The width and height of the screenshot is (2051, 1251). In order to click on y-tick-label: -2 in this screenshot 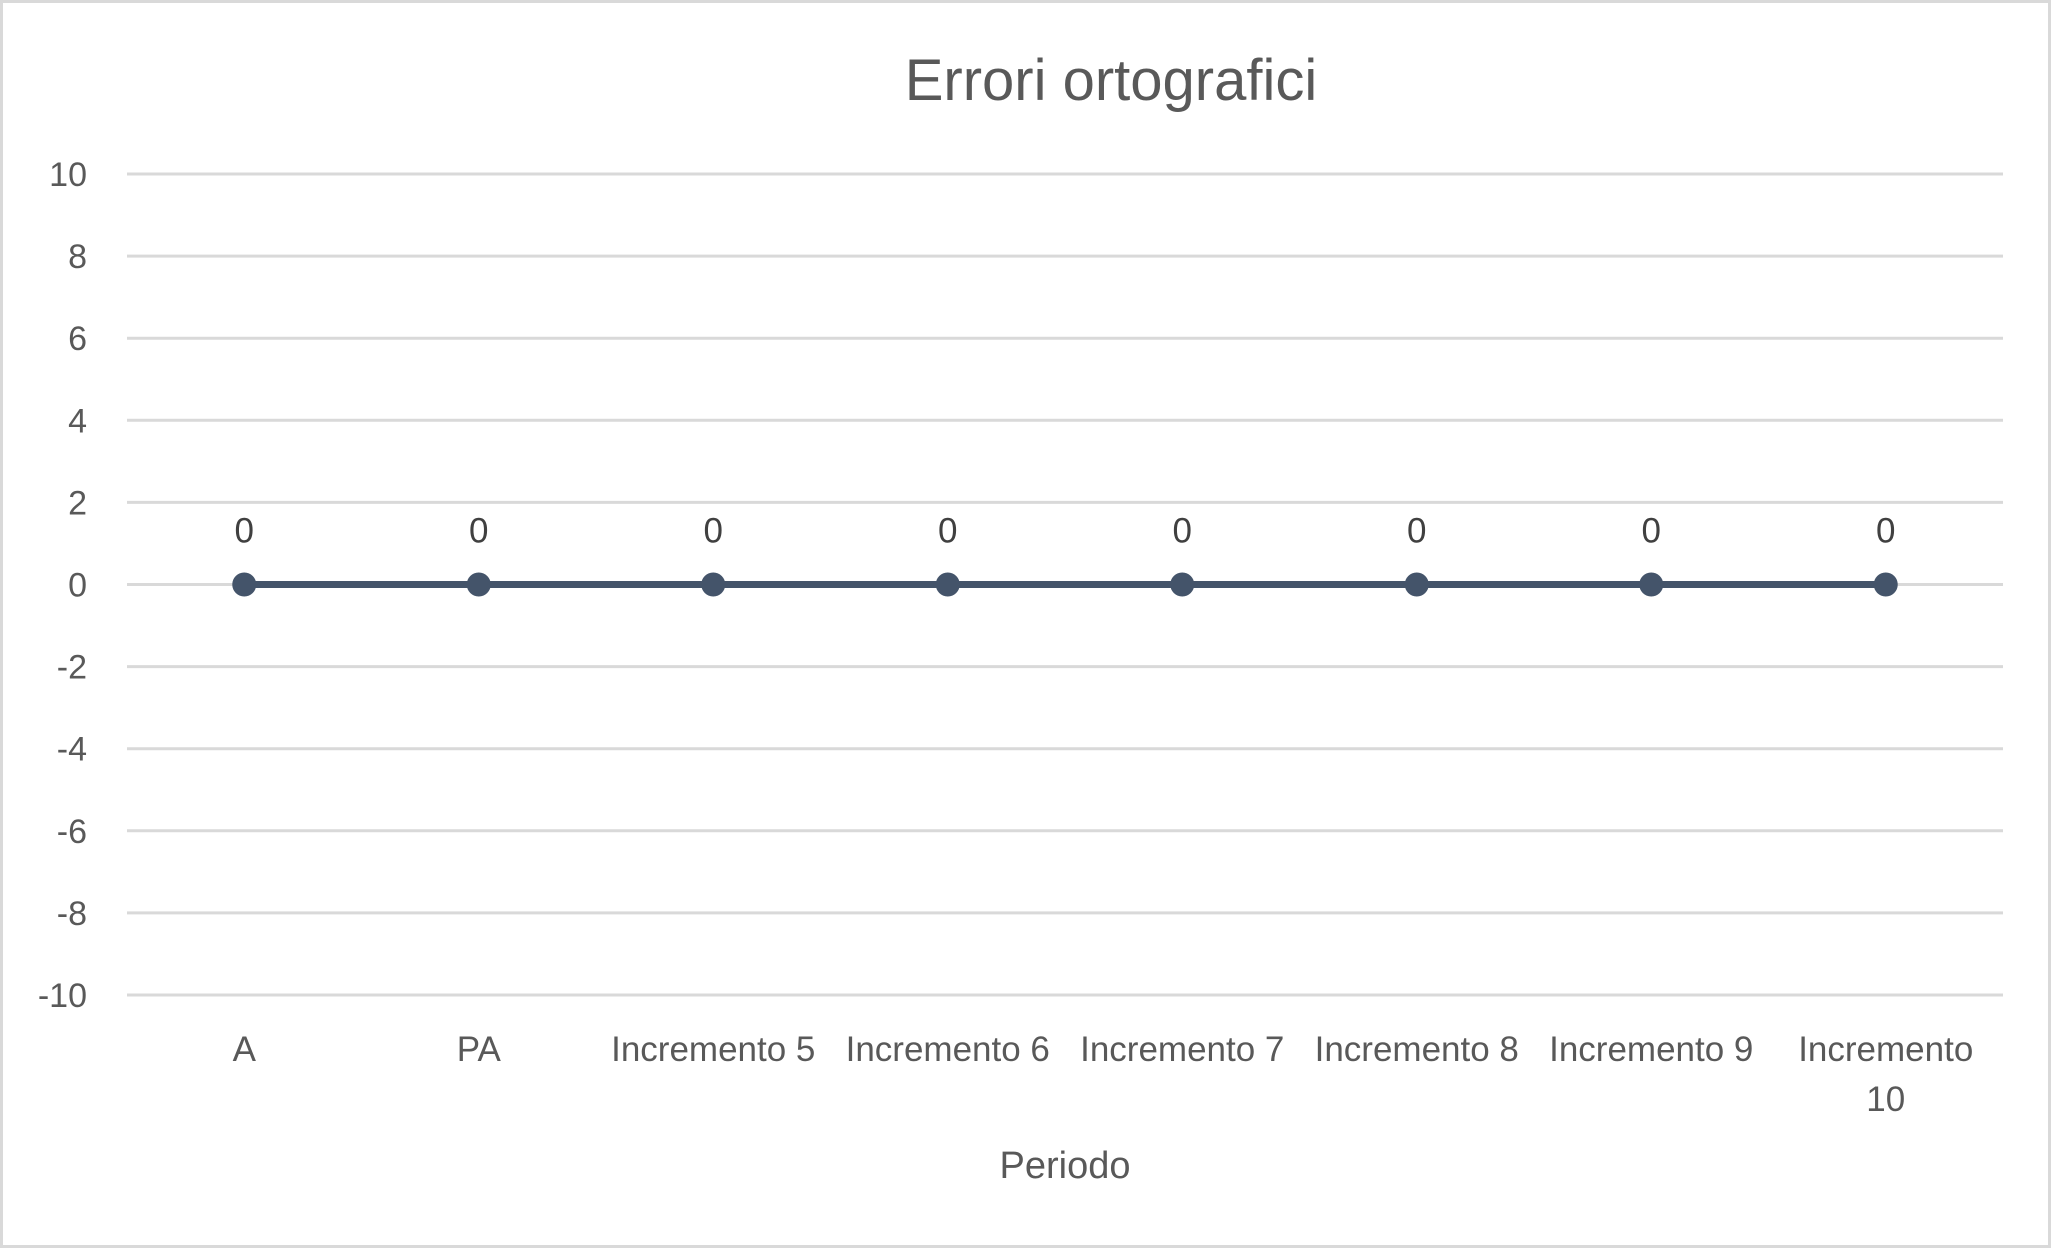, I will do `click(72, 668)`.